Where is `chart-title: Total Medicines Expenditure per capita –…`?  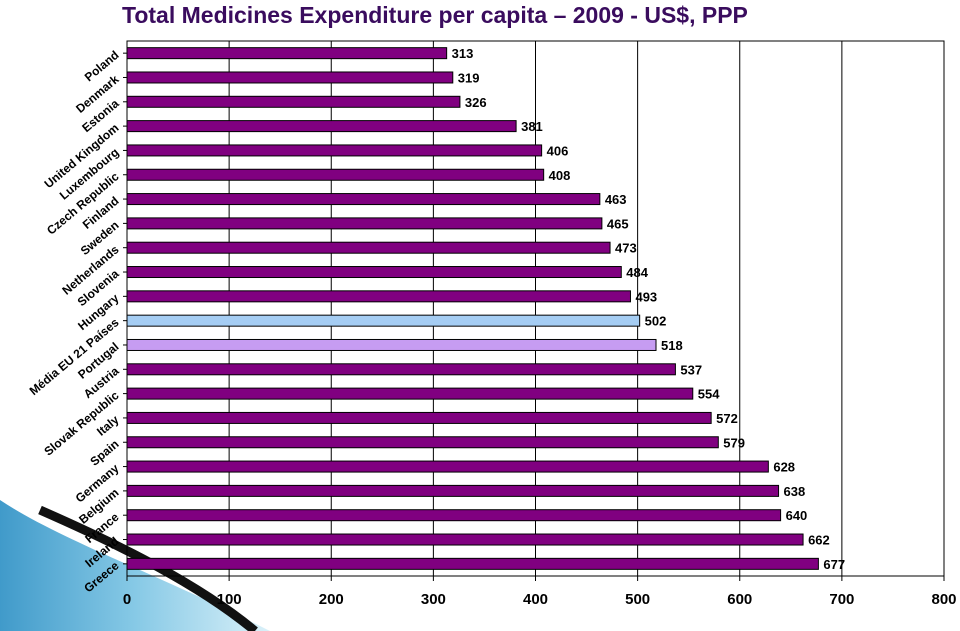 chart-title: Total Medicines Expenditure per capita –… is located at coordinates (435, 15).